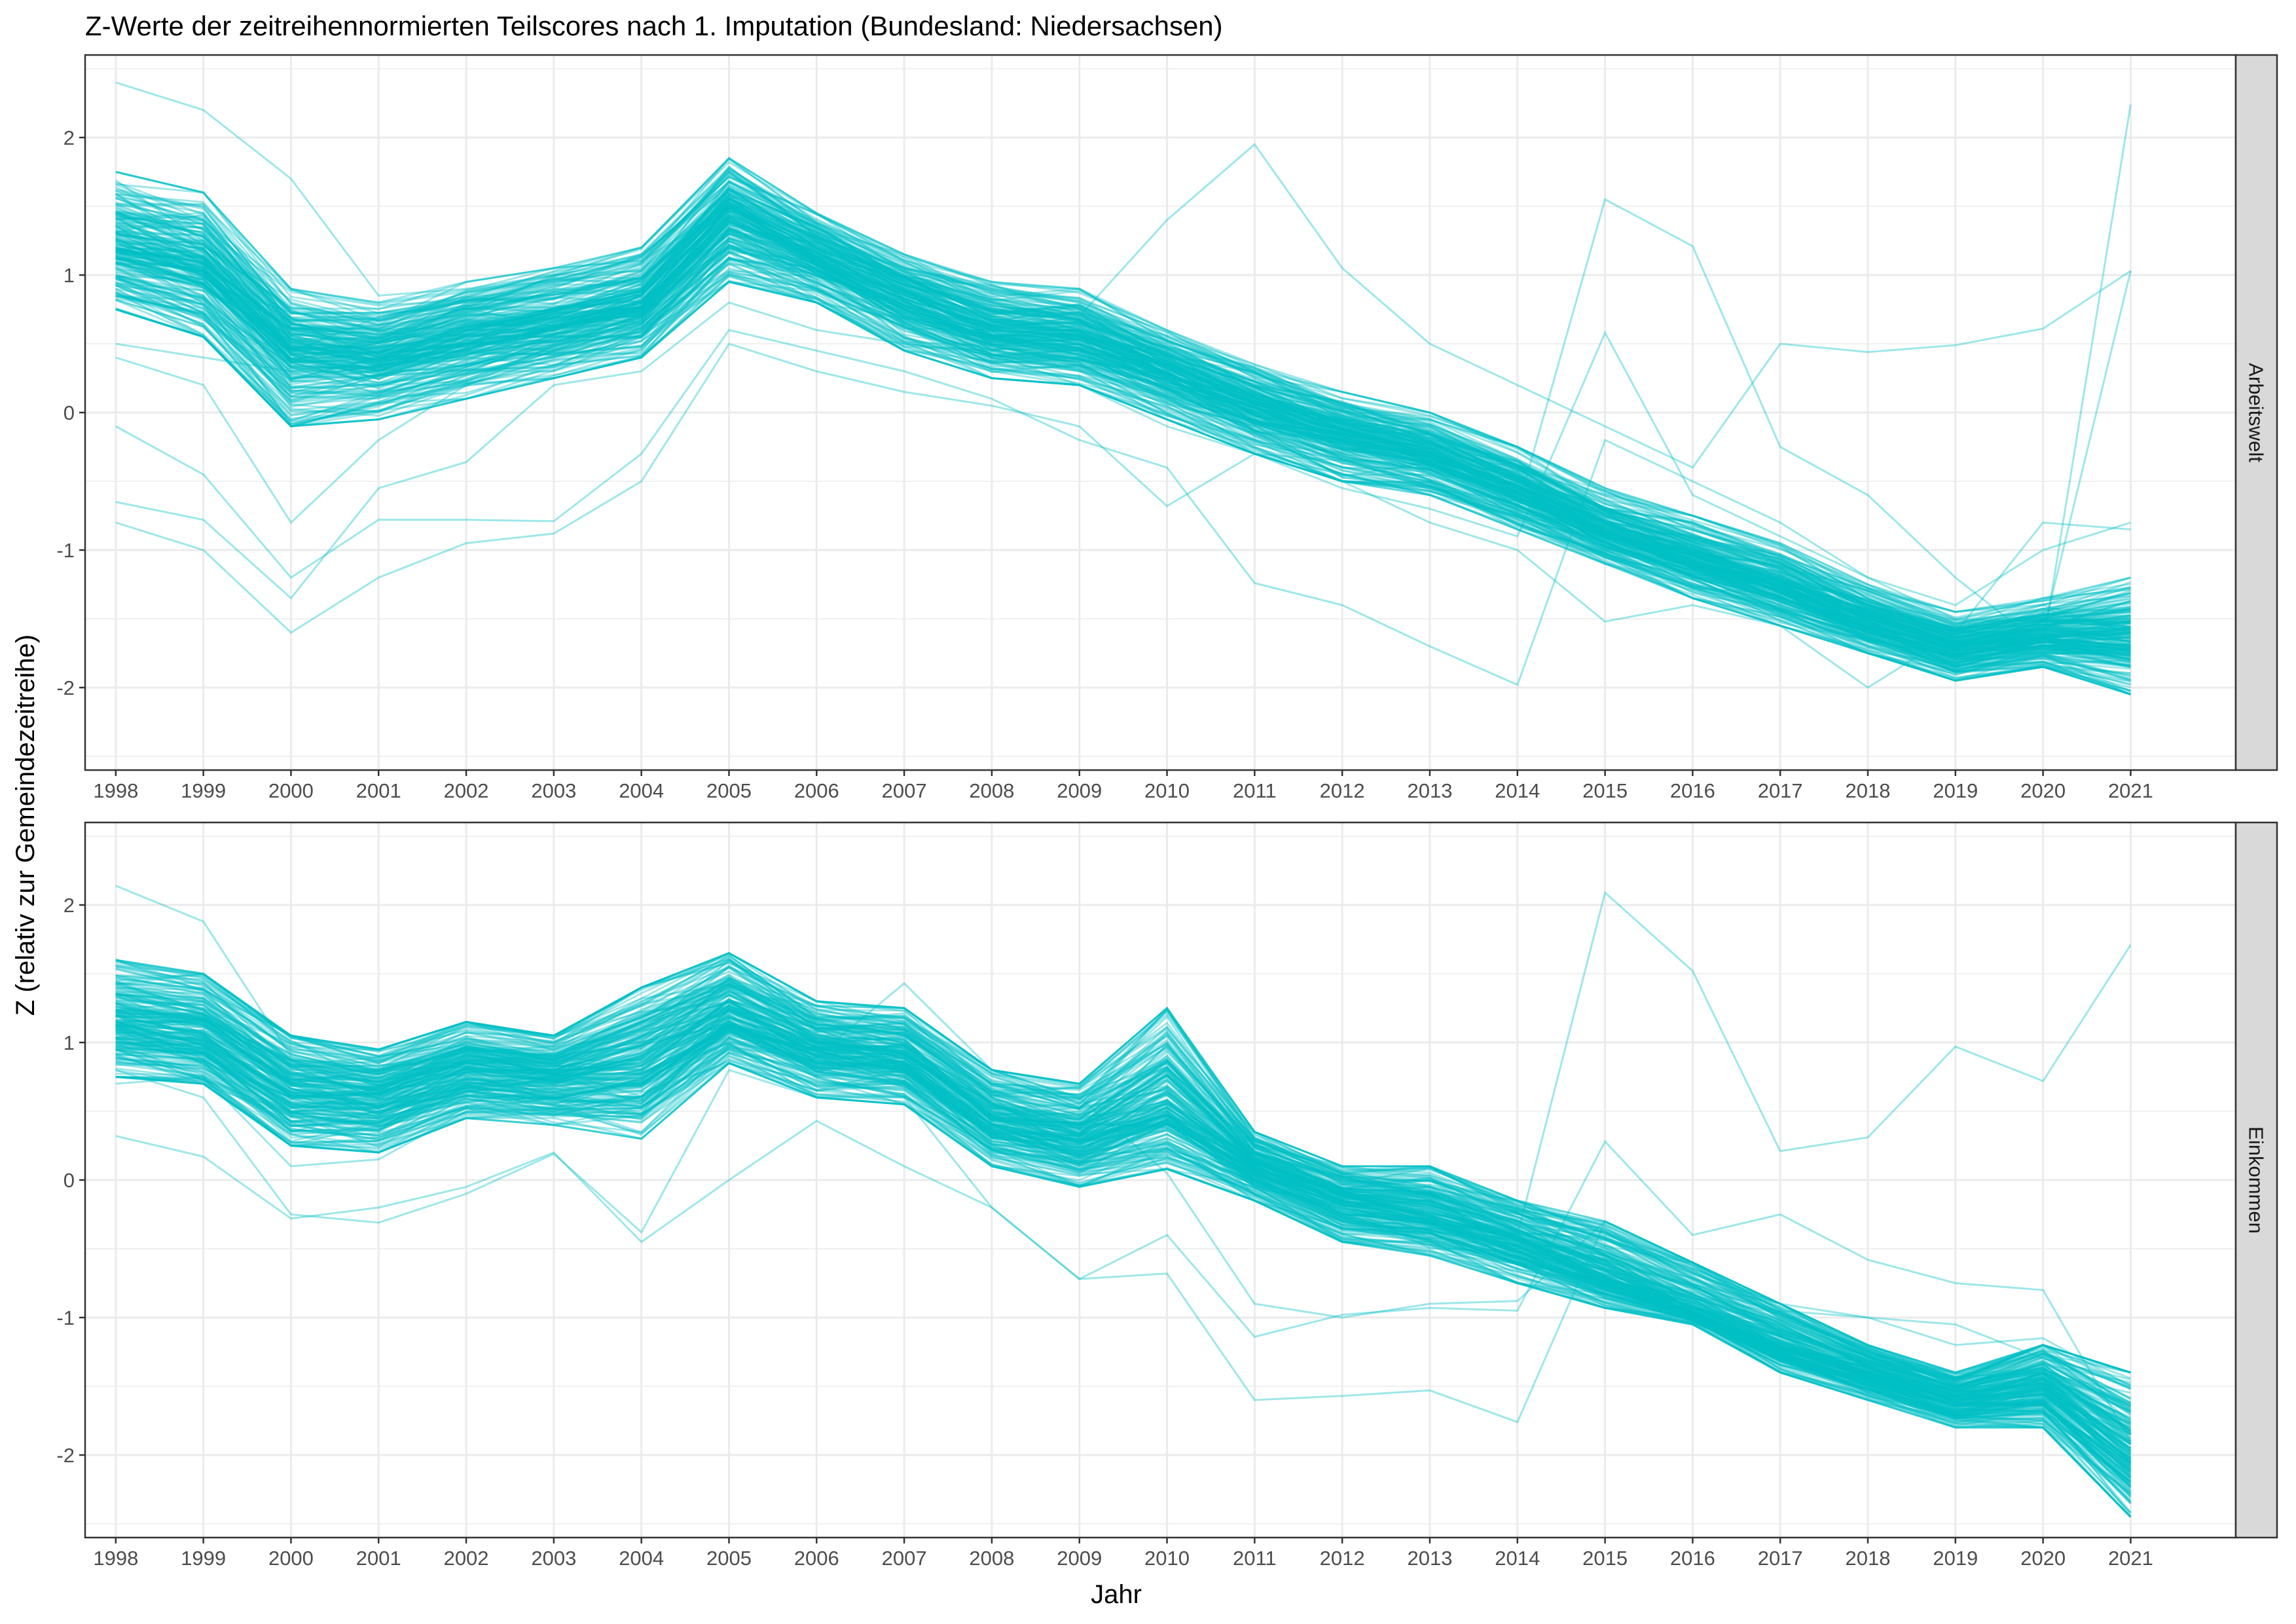  Describe the element at coordinates (1868, 790) in the screenshot. I see `x-tick-label: 2018` at that location.